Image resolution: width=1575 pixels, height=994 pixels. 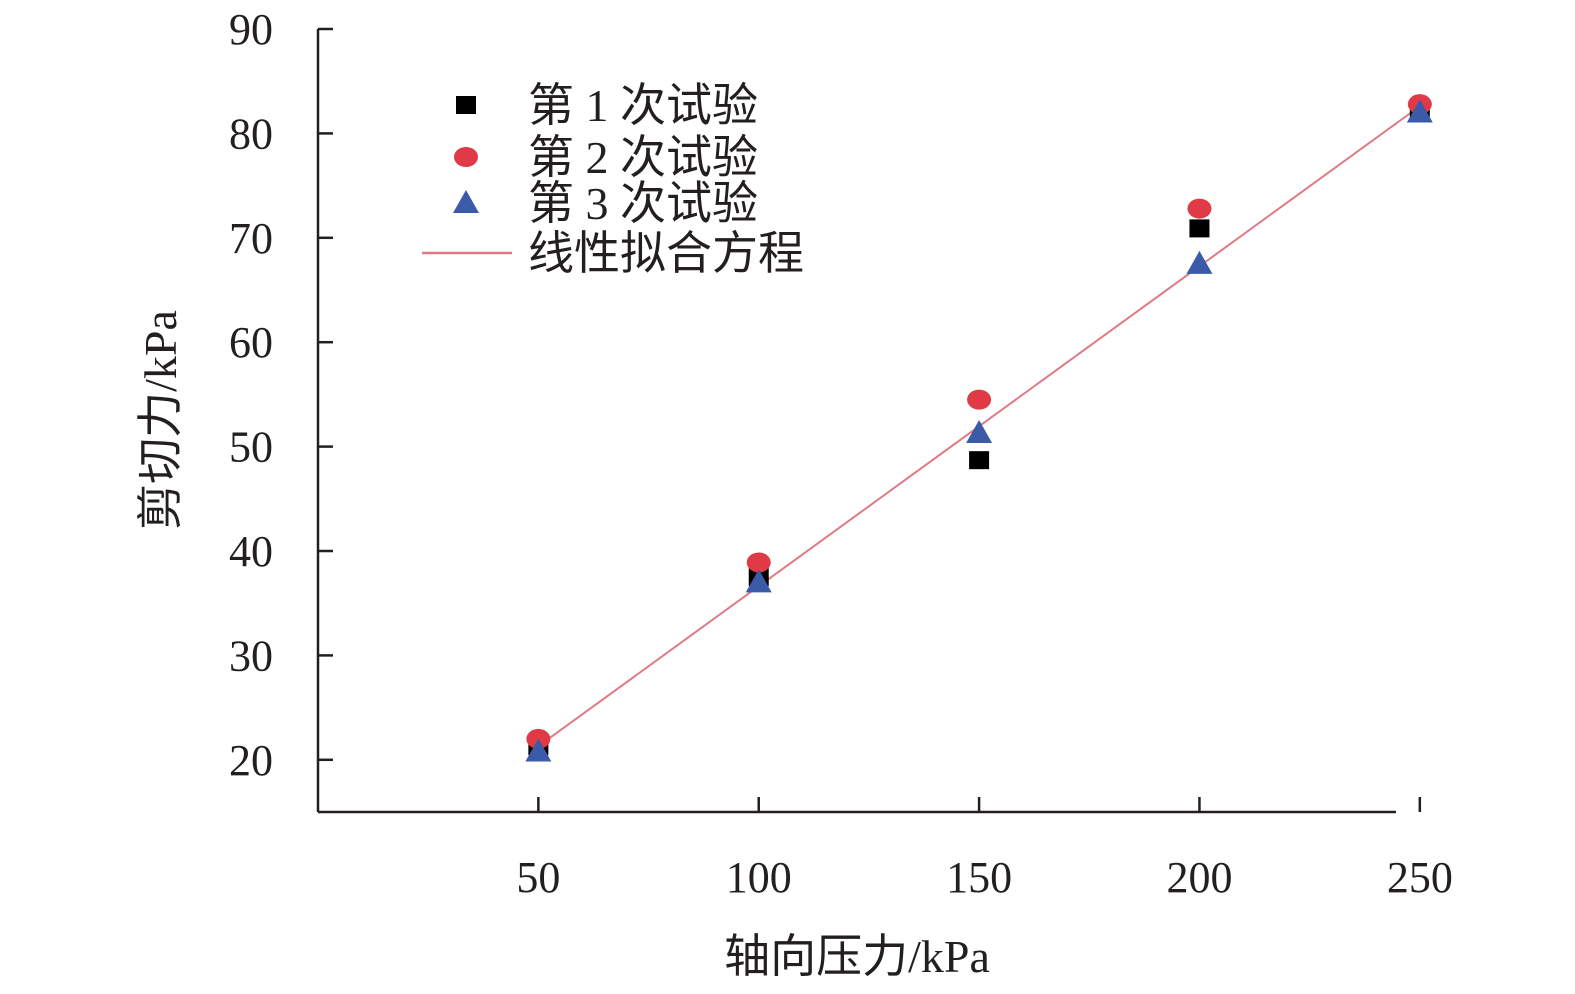 What do you see at coordinates (251, 447) in the screenshot?
I see `y-tick-label: 50` at bounding box center [251, 447].